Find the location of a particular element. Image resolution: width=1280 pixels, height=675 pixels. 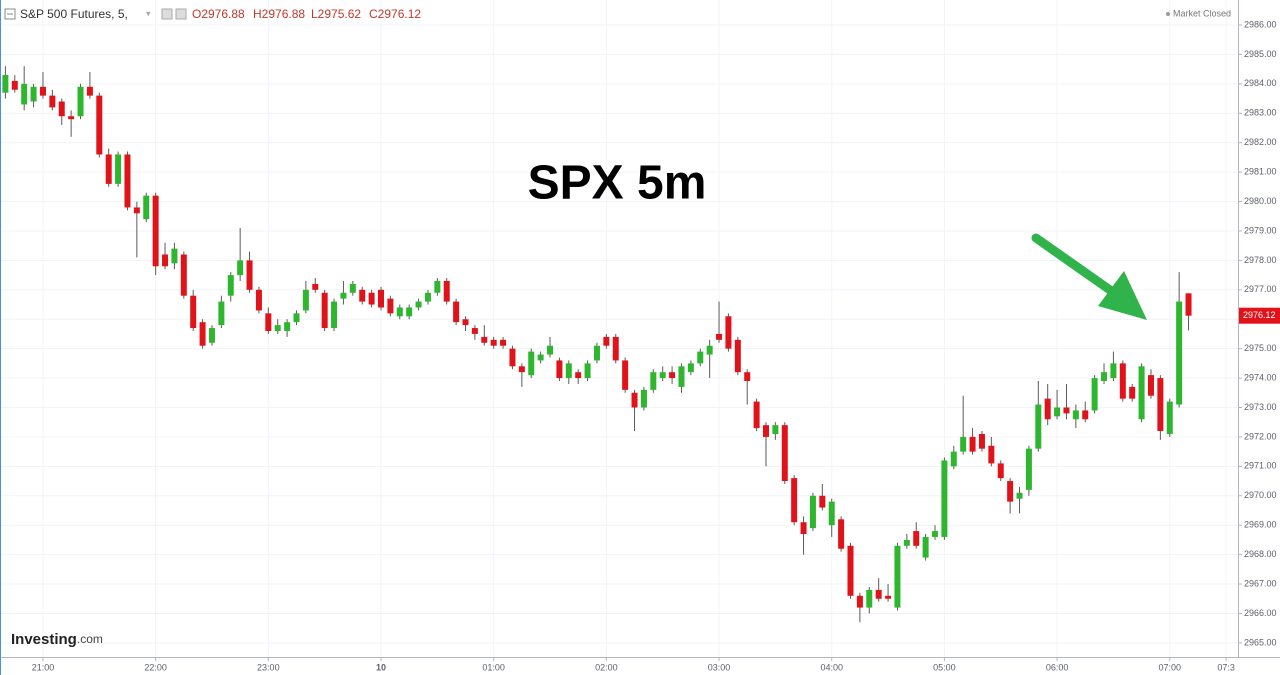

y-tick-label: 2970.00 is located at coordinates (1260, 495).